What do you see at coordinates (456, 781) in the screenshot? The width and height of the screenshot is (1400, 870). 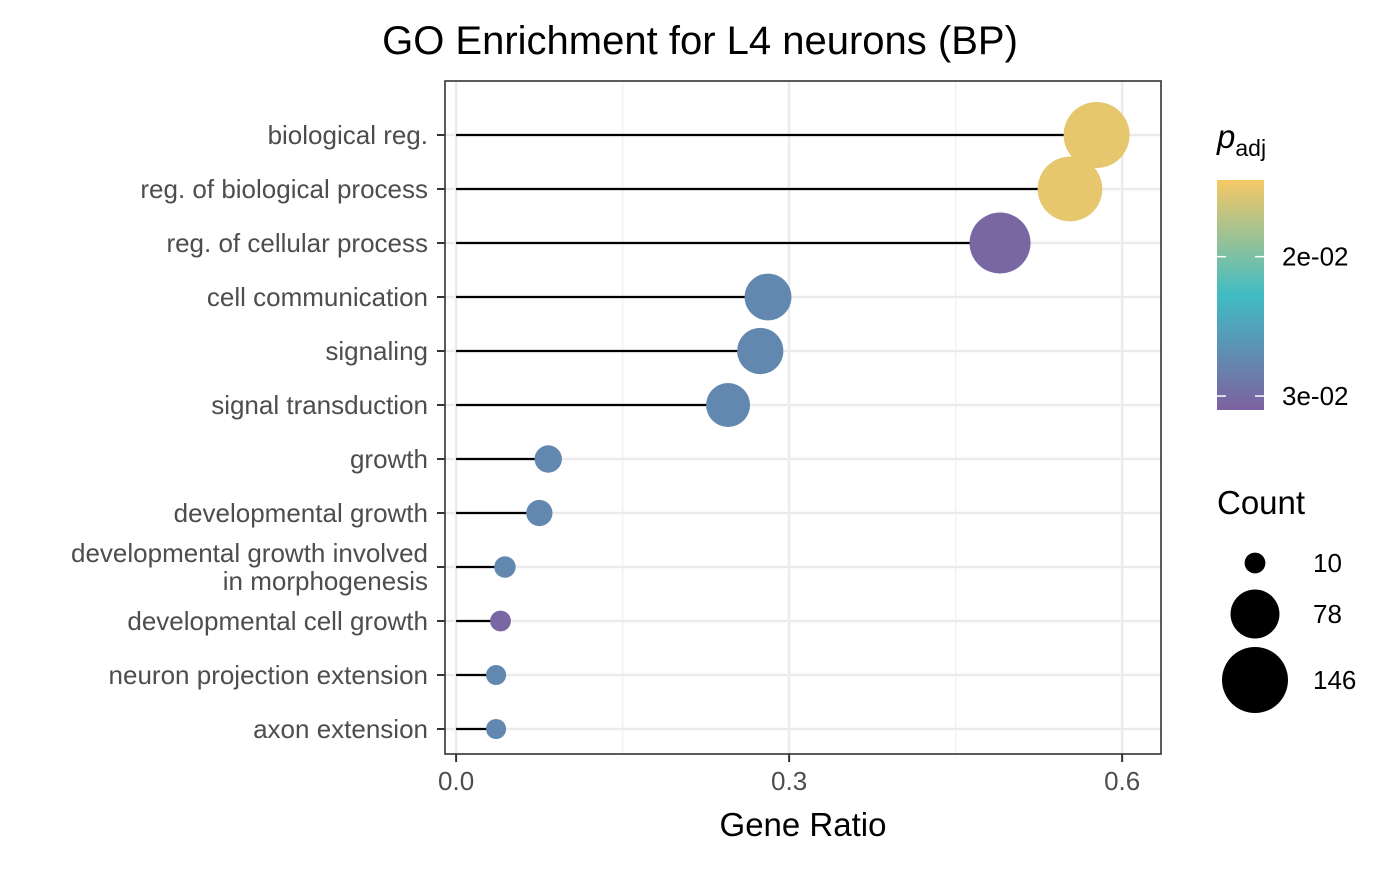 I see `x-tick-label: 0.0` at bounding box center [456, 781].